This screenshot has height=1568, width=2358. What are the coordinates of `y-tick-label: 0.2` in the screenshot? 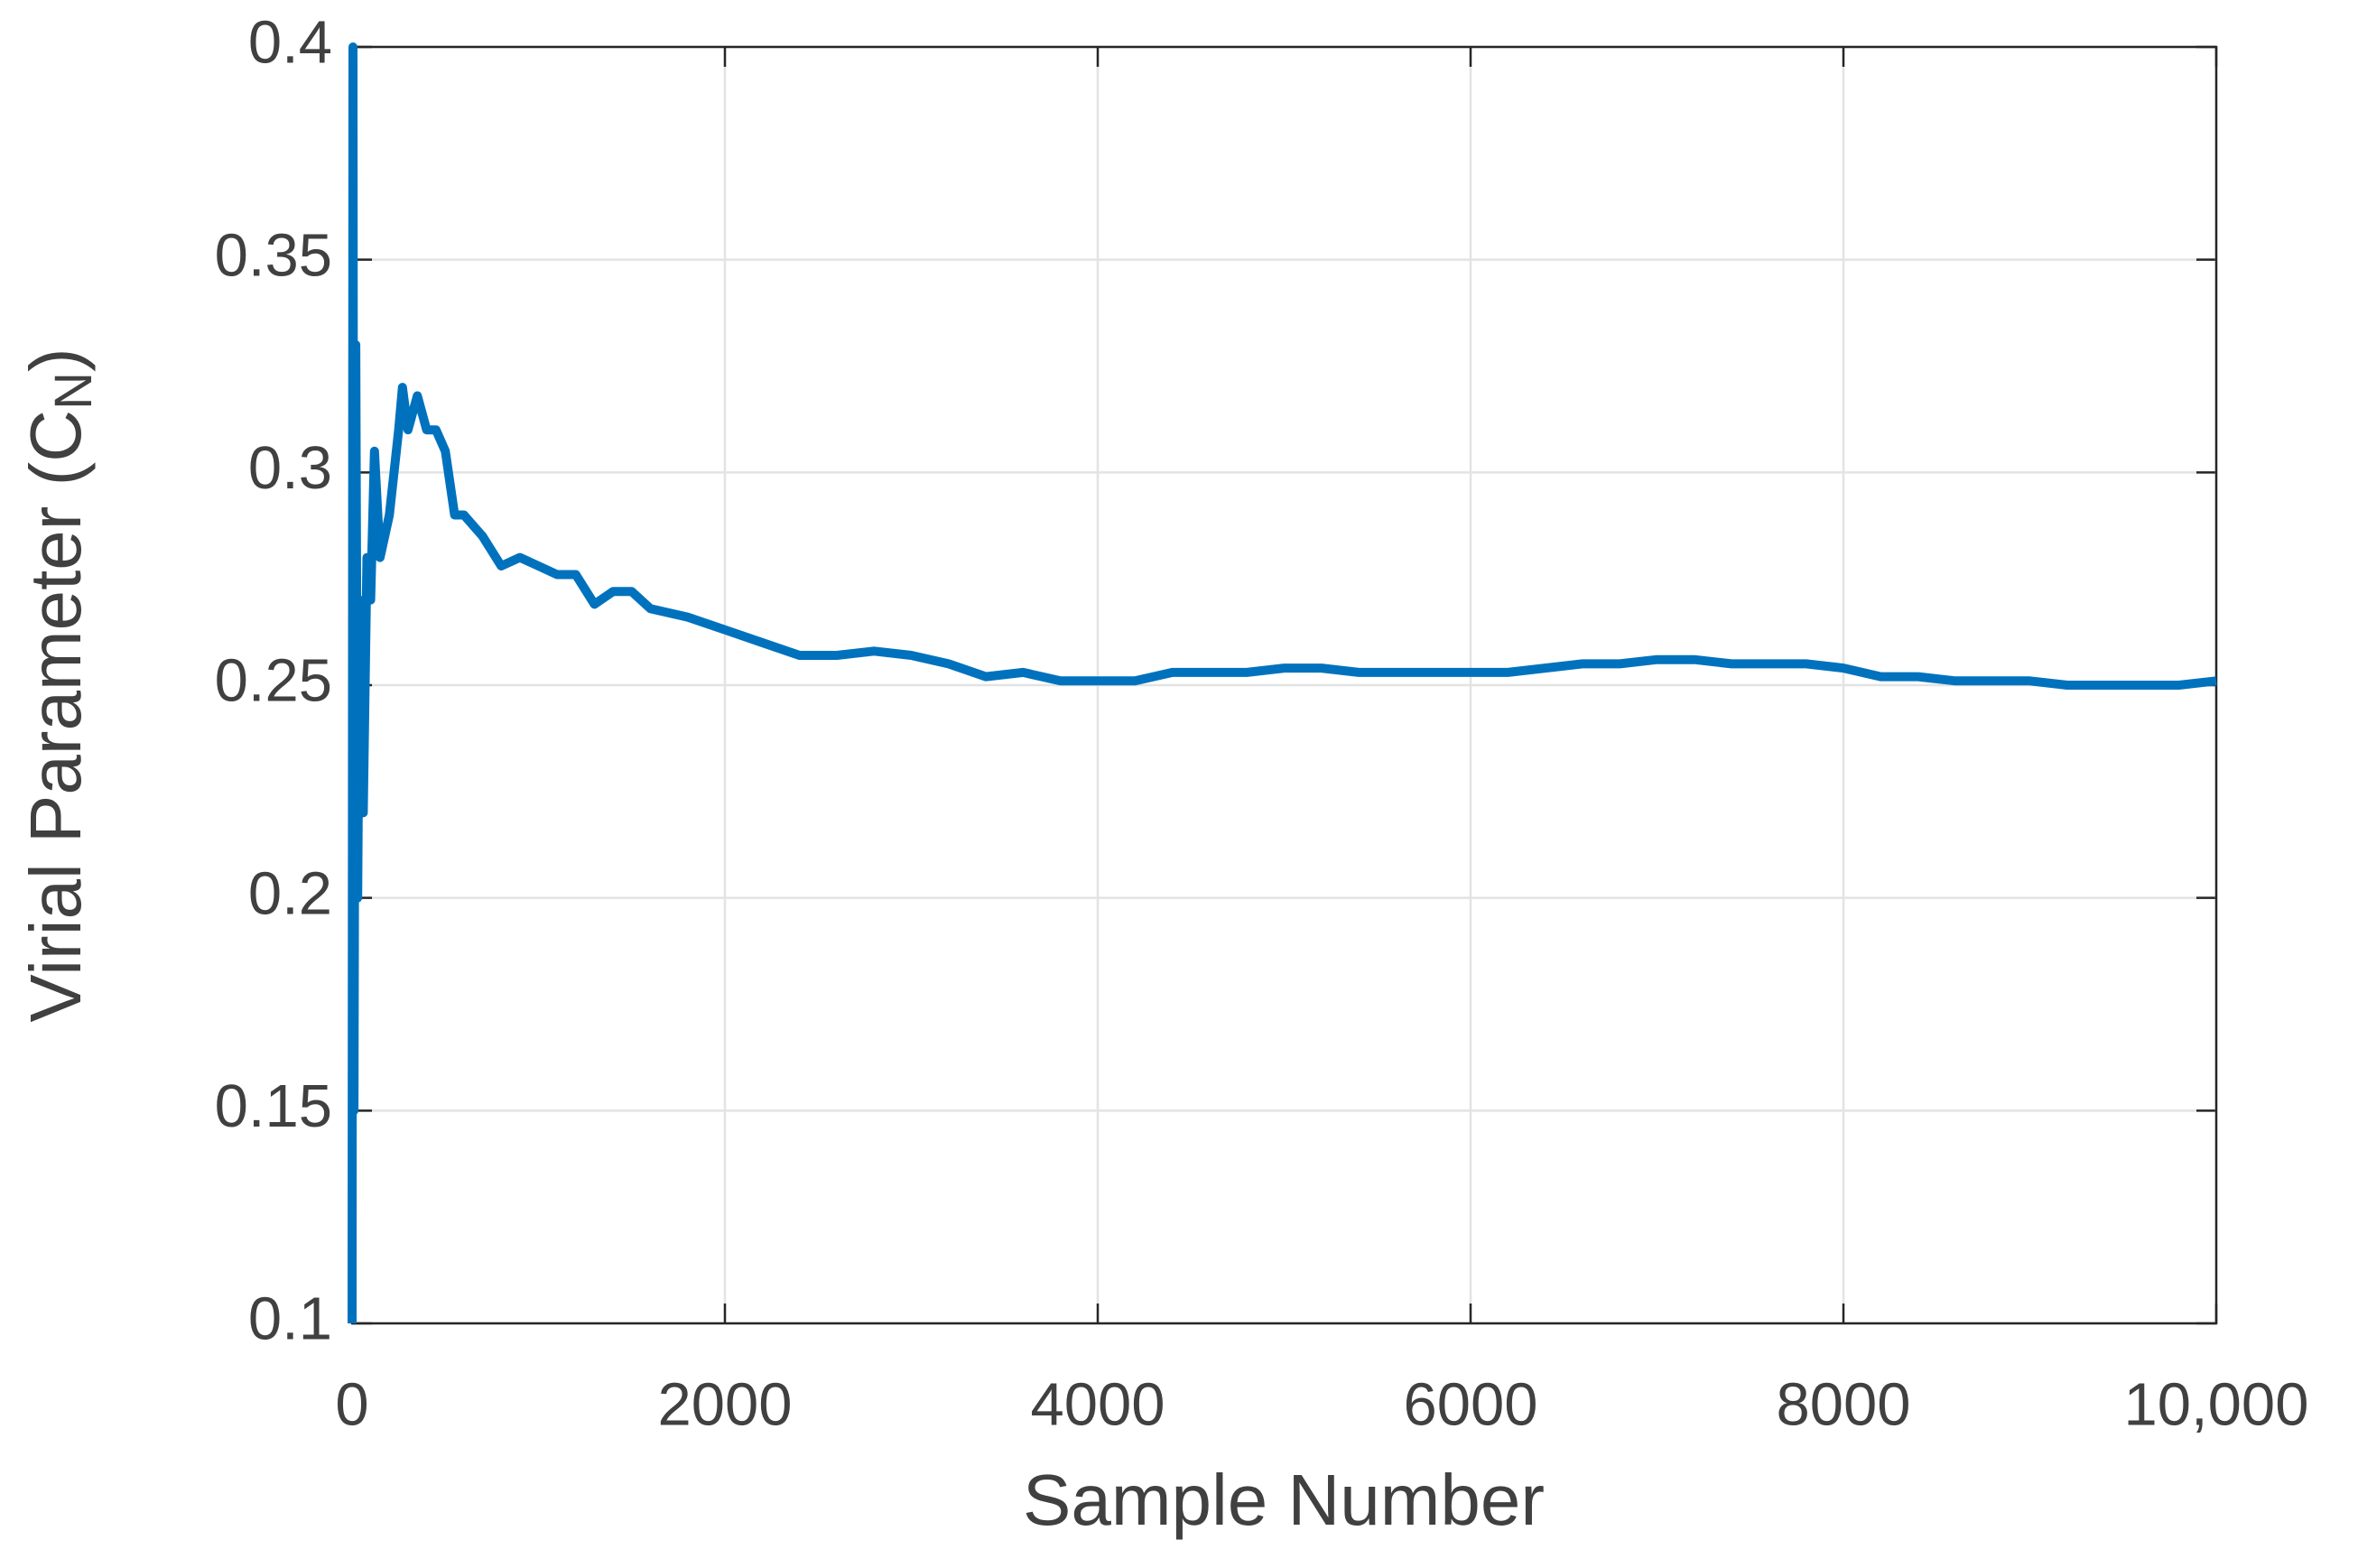 It's located at (290, 893).